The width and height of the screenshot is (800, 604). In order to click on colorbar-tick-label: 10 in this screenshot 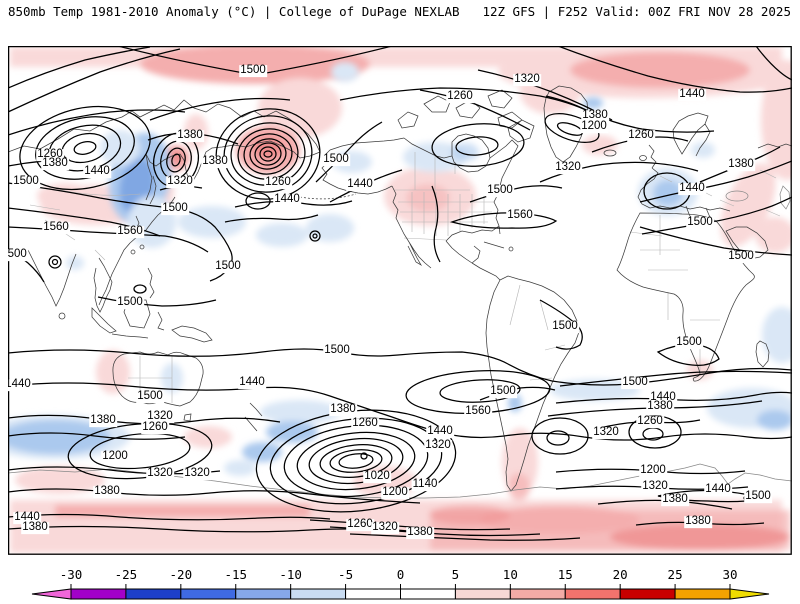, I will do `click(510, 574)`.